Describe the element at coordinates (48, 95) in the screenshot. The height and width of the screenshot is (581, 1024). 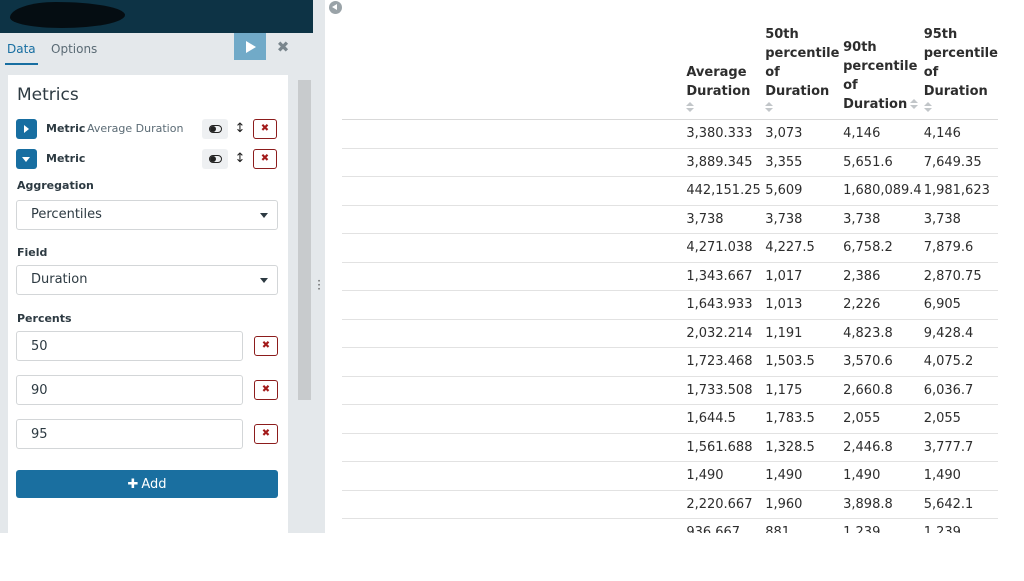
I see `metrics-title: Metrics` at that location.